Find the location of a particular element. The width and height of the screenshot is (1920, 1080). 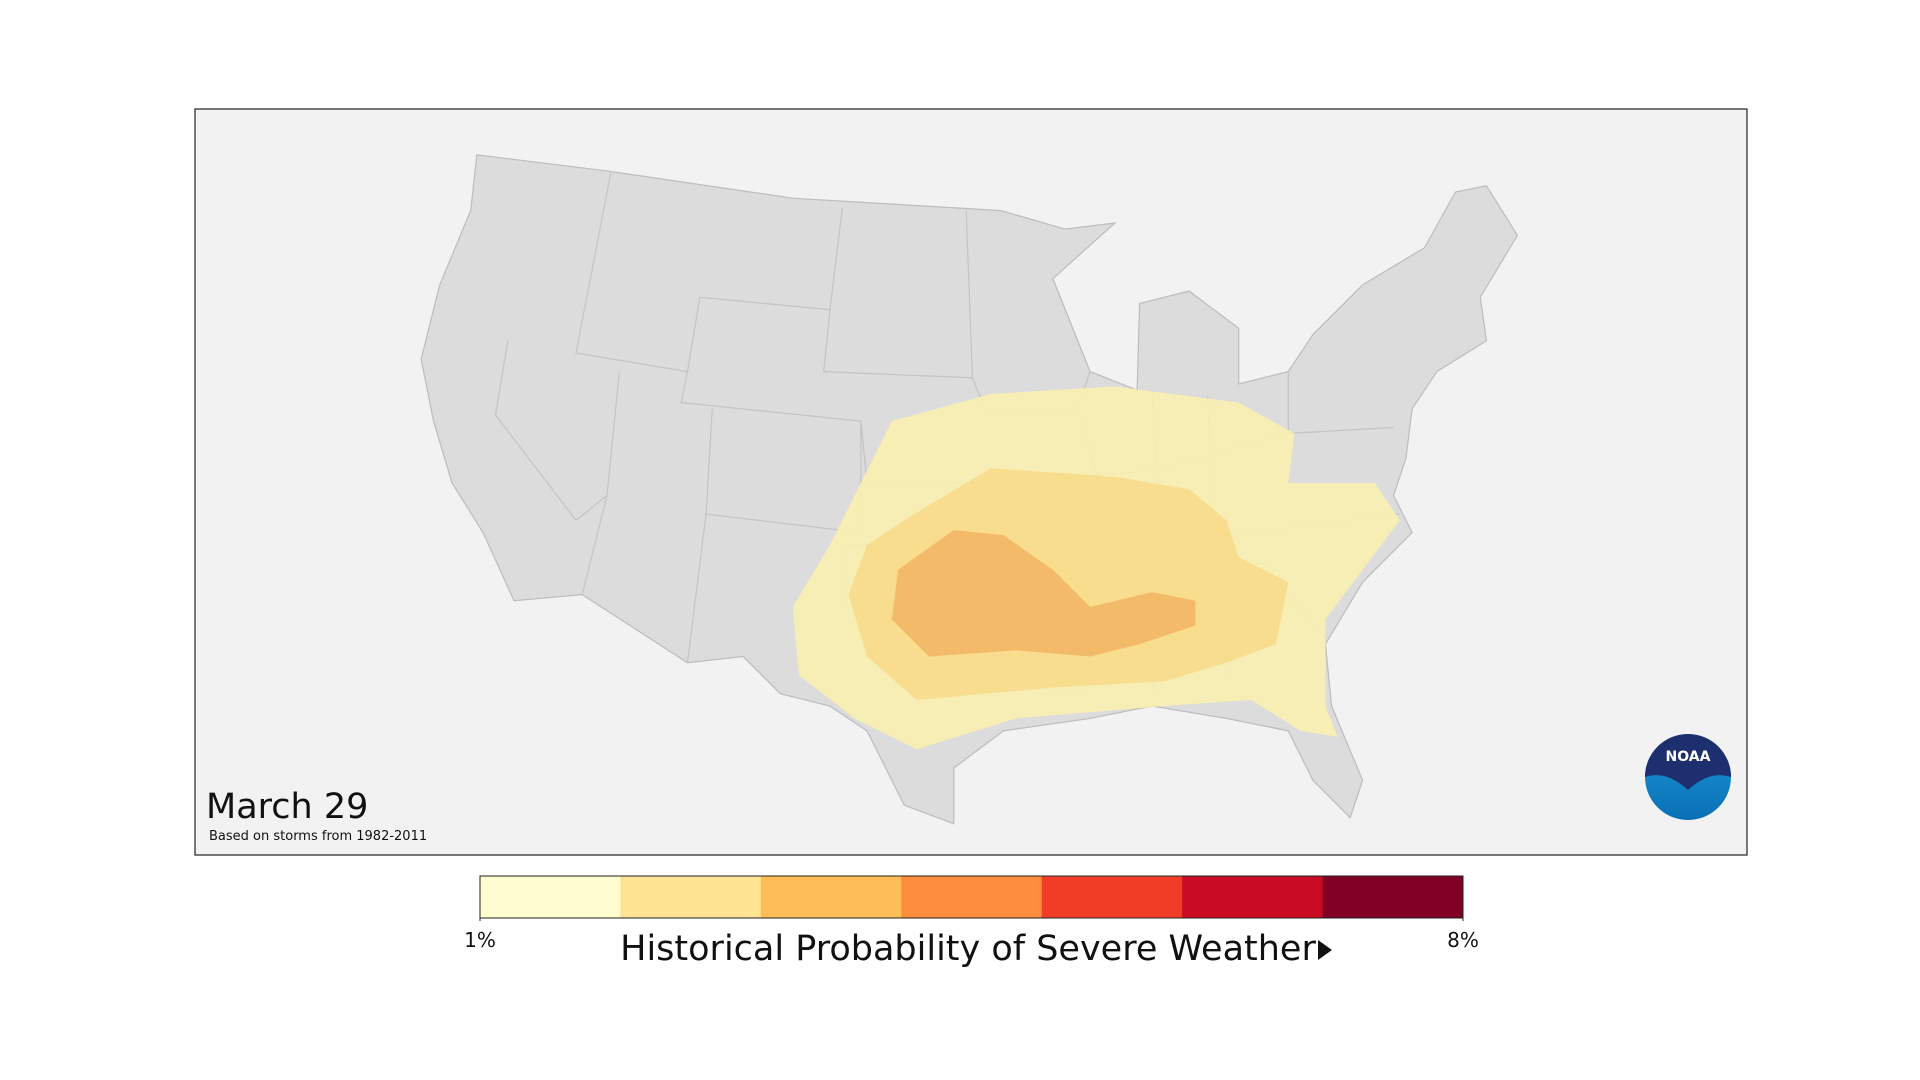

legend: 1% 8% is located at coordinates (971, 913).